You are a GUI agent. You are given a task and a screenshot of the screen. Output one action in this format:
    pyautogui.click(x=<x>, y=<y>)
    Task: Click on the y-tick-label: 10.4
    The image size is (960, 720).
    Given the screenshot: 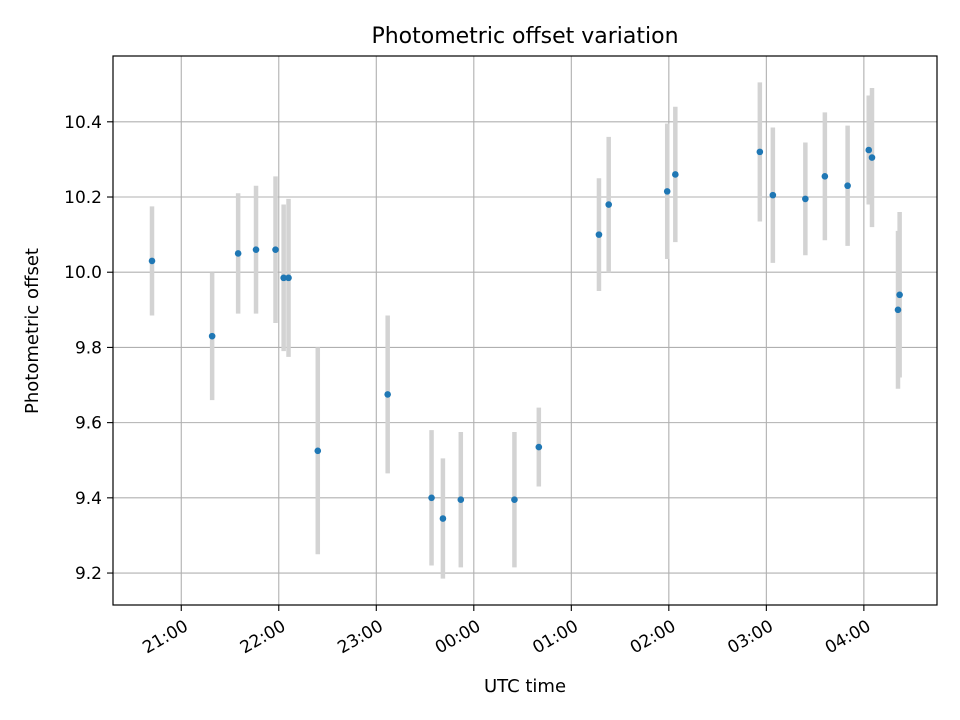 What is the action you would take?
    pyautogui.click(x=83, y=123)
    